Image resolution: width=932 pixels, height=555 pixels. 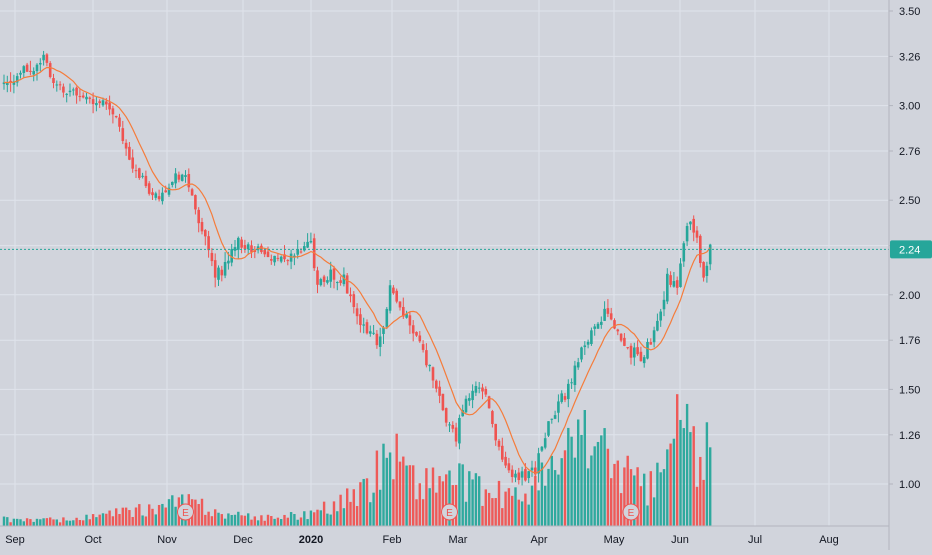 What do you see at coordinates (538, 540) in the screenshot?
I see `time-tick-label: Apr` at bounding box center [538, 540].